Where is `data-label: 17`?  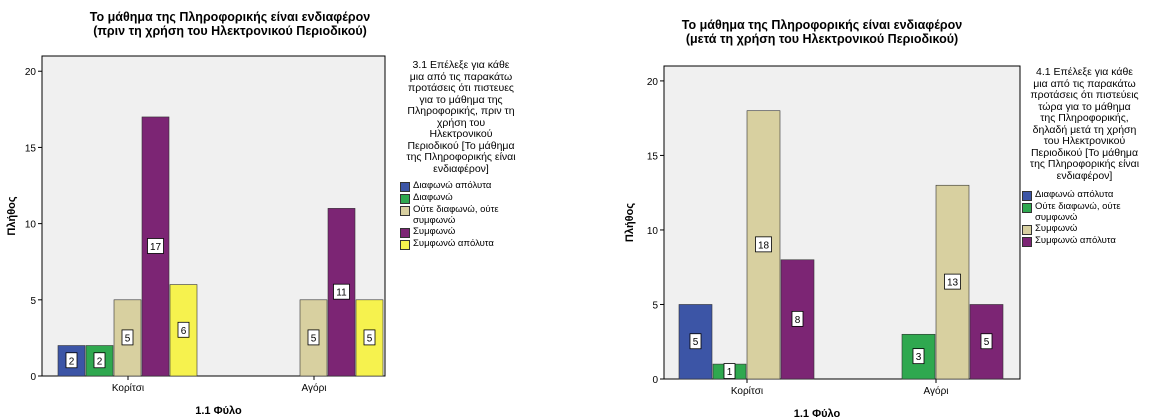 data-label: 17 is located at coordinates (156, 247).